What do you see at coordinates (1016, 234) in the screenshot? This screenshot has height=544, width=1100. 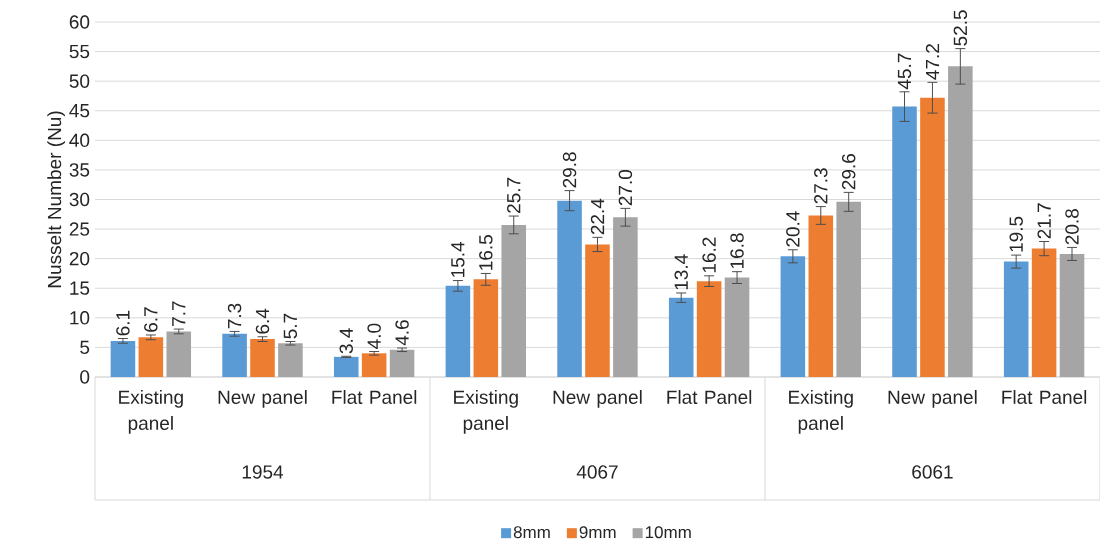 I see `data-label: 19.5` at bounding box center [1016, 234].